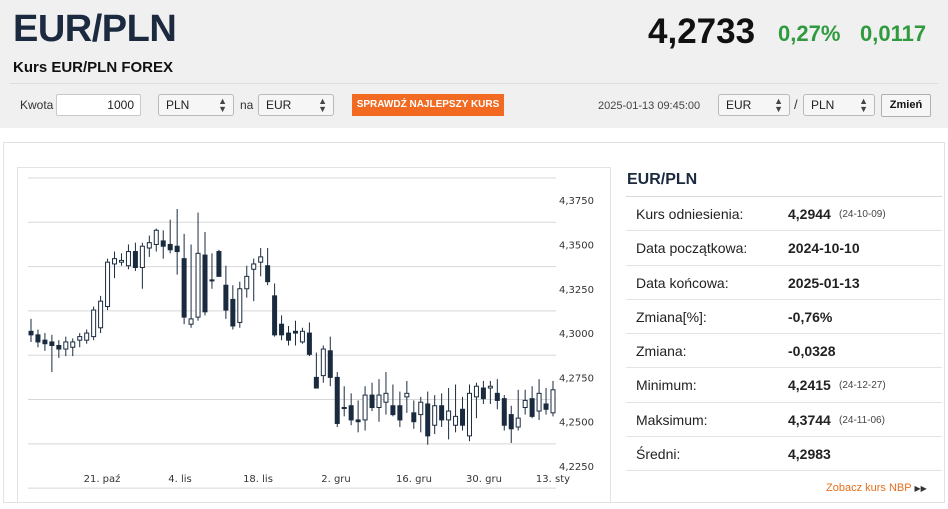  Describe the element at coordinates (809, 214) in the screenshot. I see `stats-row-value: 4,2944` at that location.